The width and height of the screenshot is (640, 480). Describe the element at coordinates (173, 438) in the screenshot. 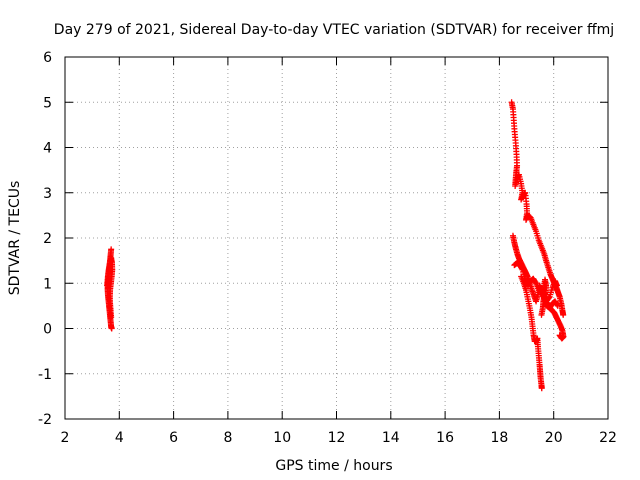

I see `x-tick-label: 6` at that location.